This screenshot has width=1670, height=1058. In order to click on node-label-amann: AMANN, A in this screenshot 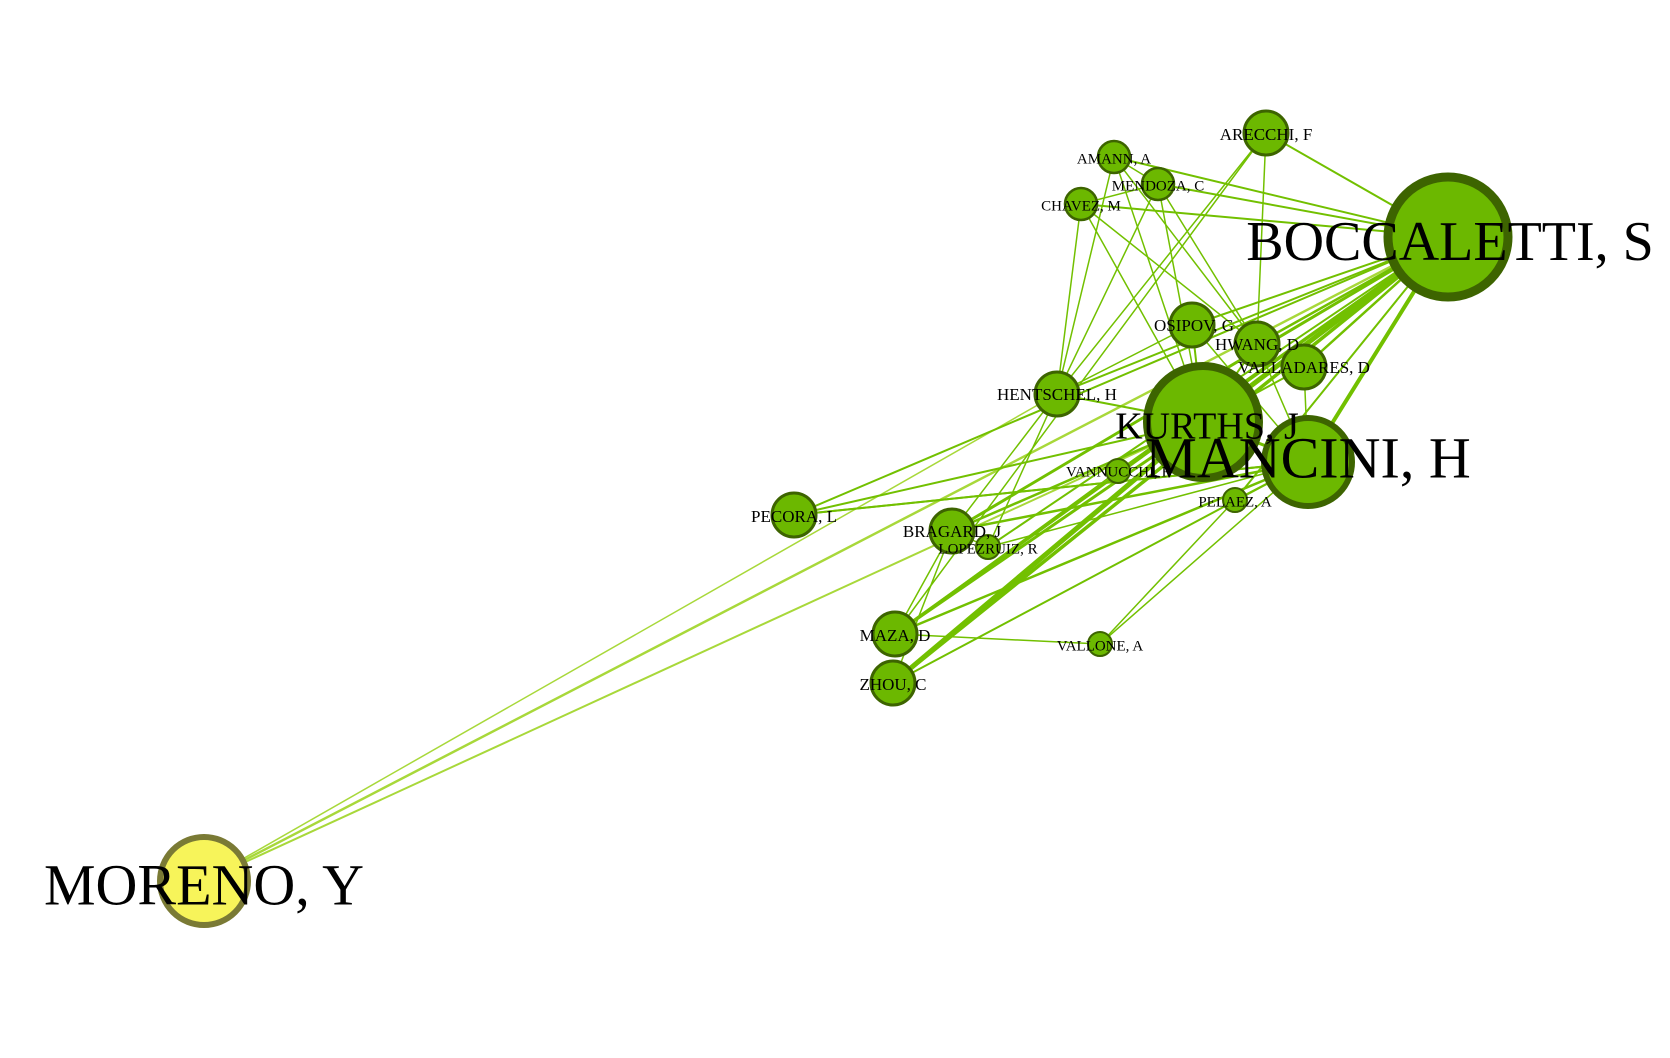, I will do `click(1114, 159)`.